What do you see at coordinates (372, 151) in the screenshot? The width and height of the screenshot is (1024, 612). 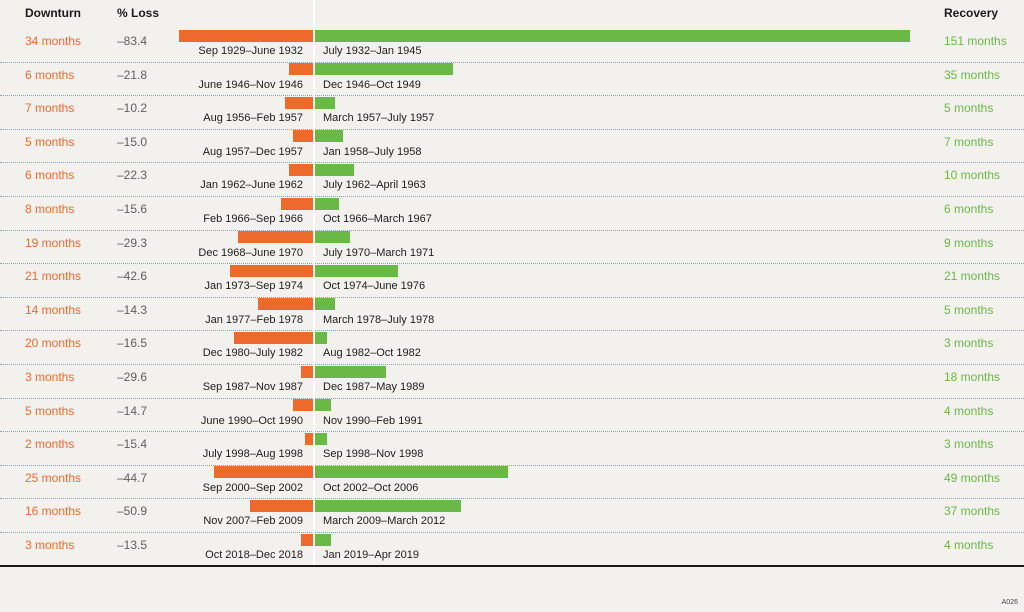 I see `recovery-period: Jan 1958–July 1958` at bounding box center [372, 151].